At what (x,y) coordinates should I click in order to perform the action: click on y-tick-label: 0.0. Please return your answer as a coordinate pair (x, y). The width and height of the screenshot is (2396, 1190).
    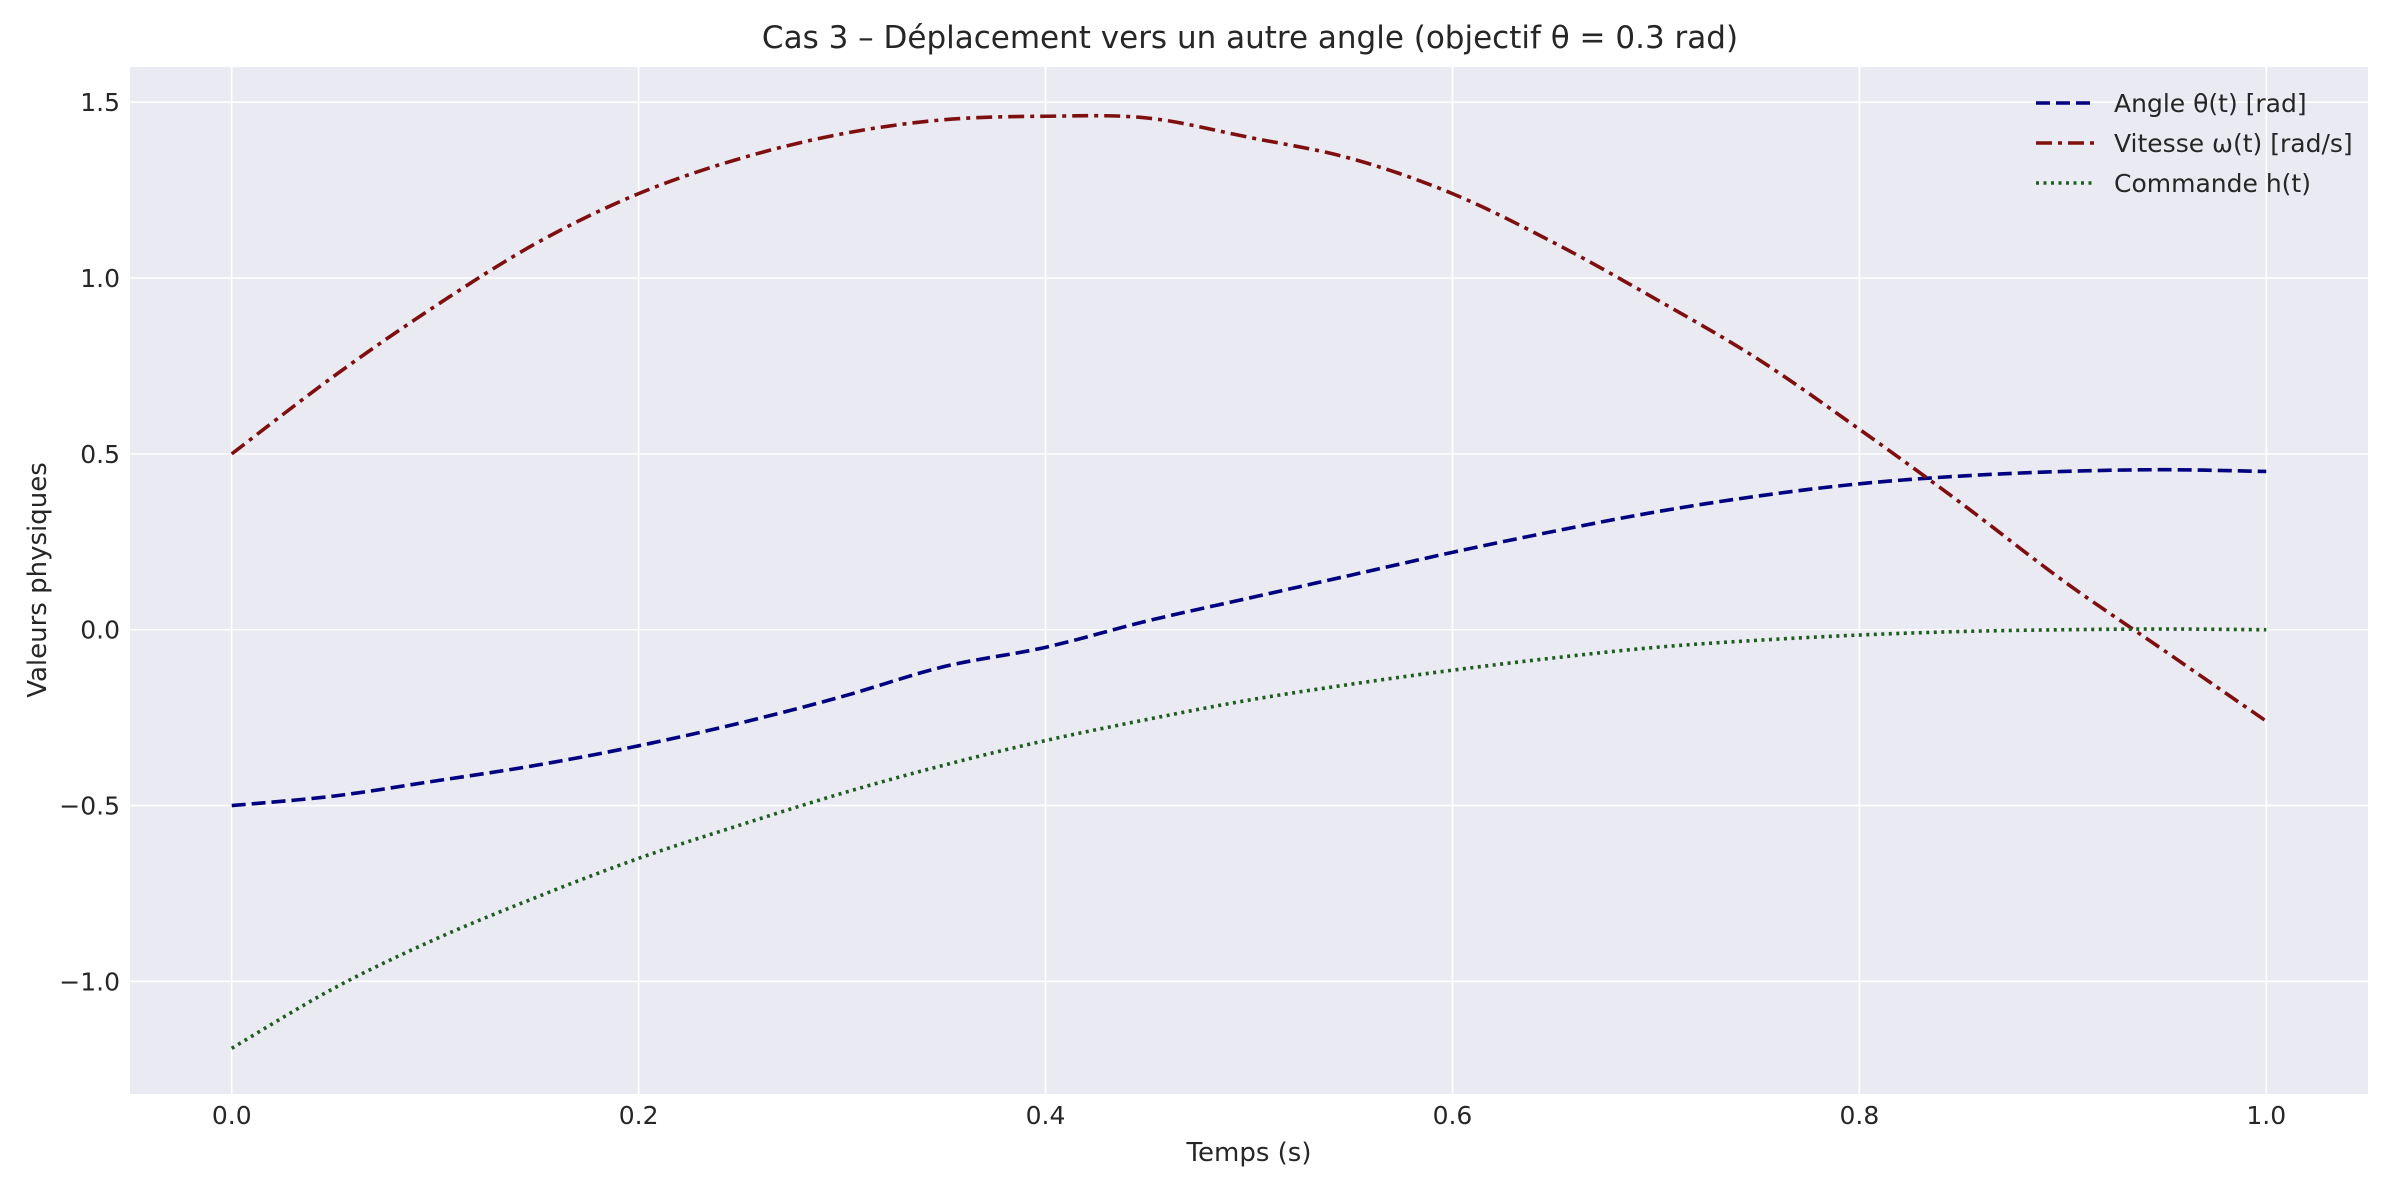
    Looking at the image, I should click on (100, 630).